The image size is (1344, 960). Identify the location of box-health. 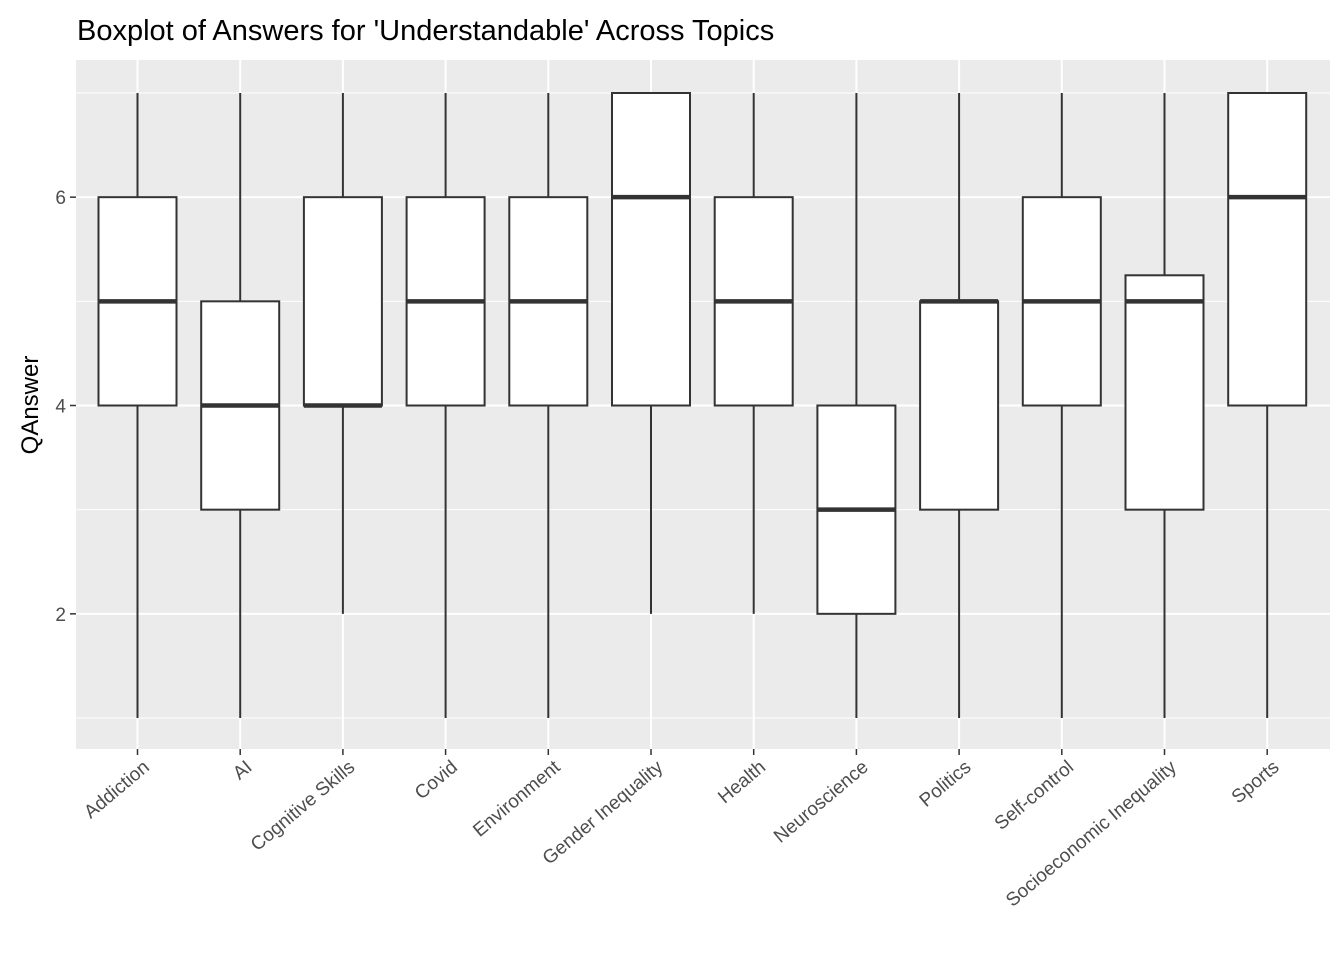
(753, 353).